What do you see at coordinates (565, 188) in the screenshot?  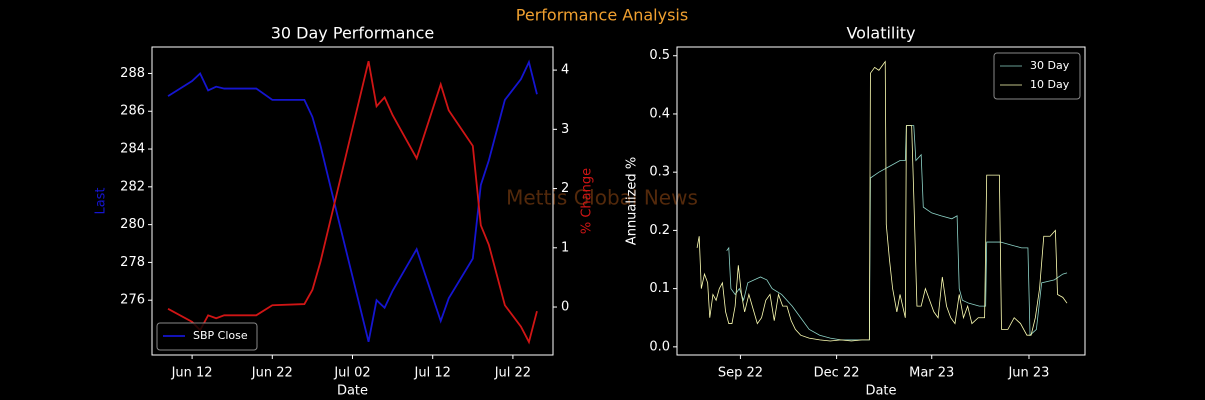 I see `y2-tick-label: 2` at bounding box center [565, 188].